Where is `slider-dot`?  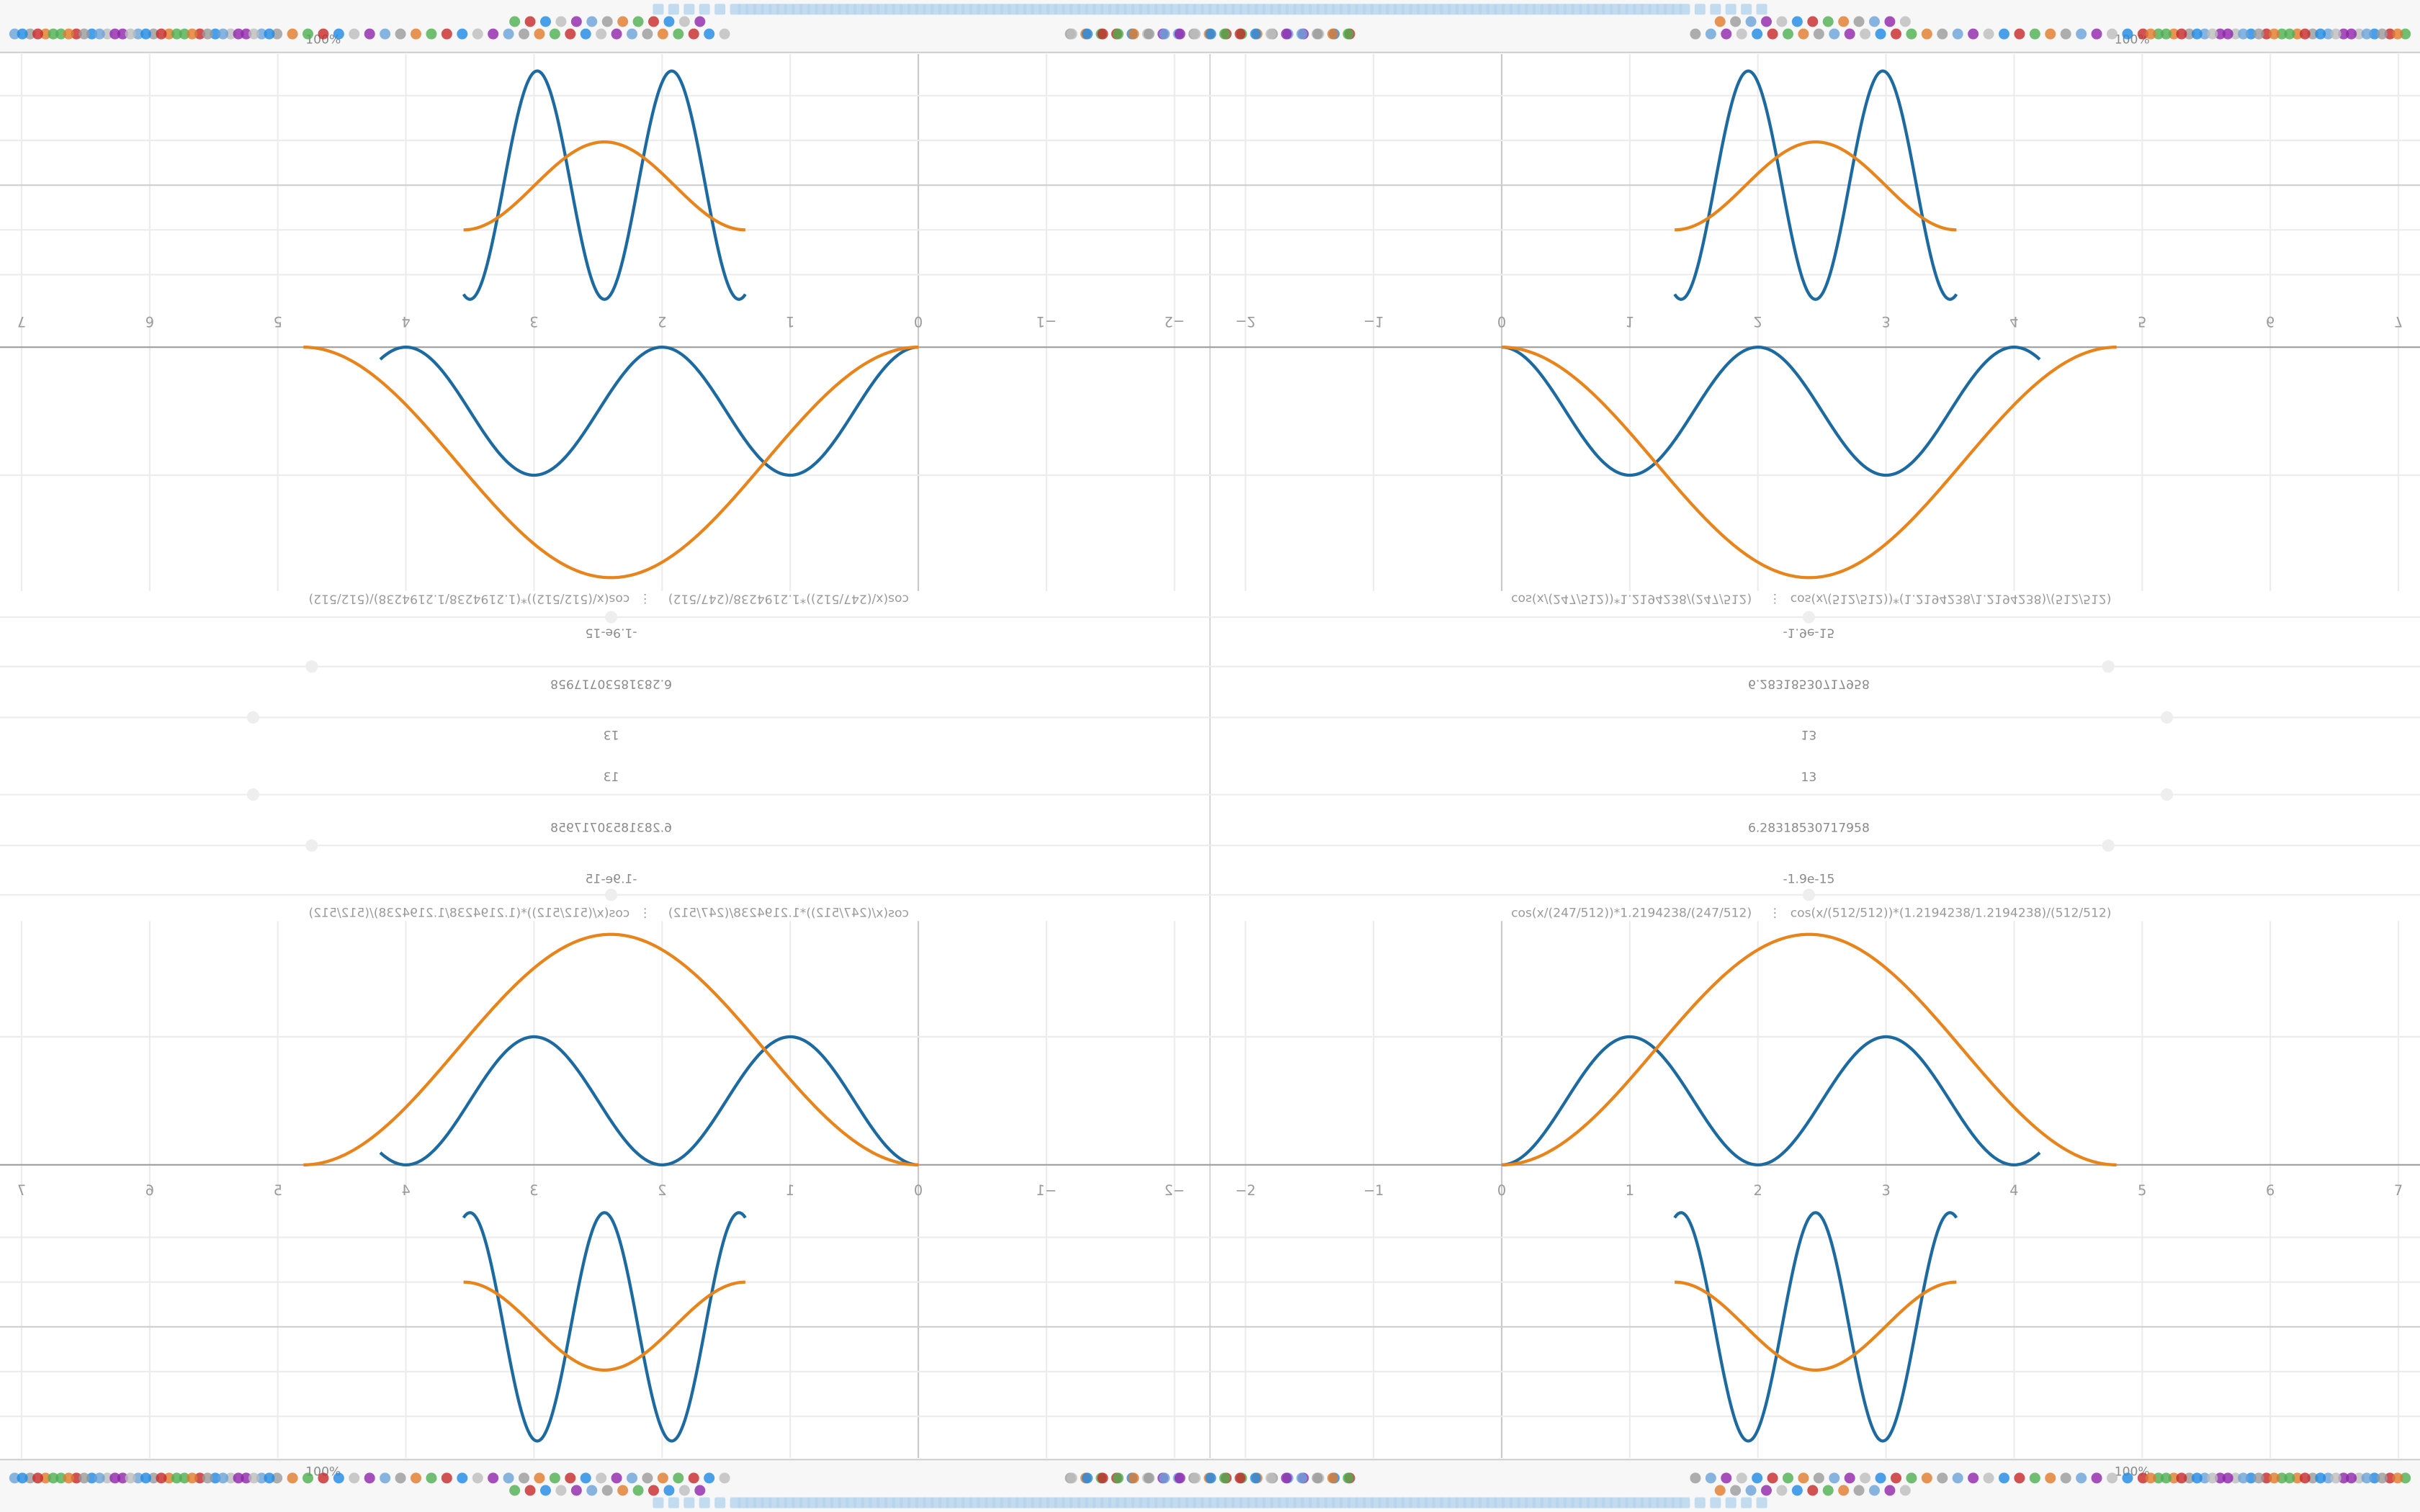
slider-dot is located at coordinates (2167, 794).